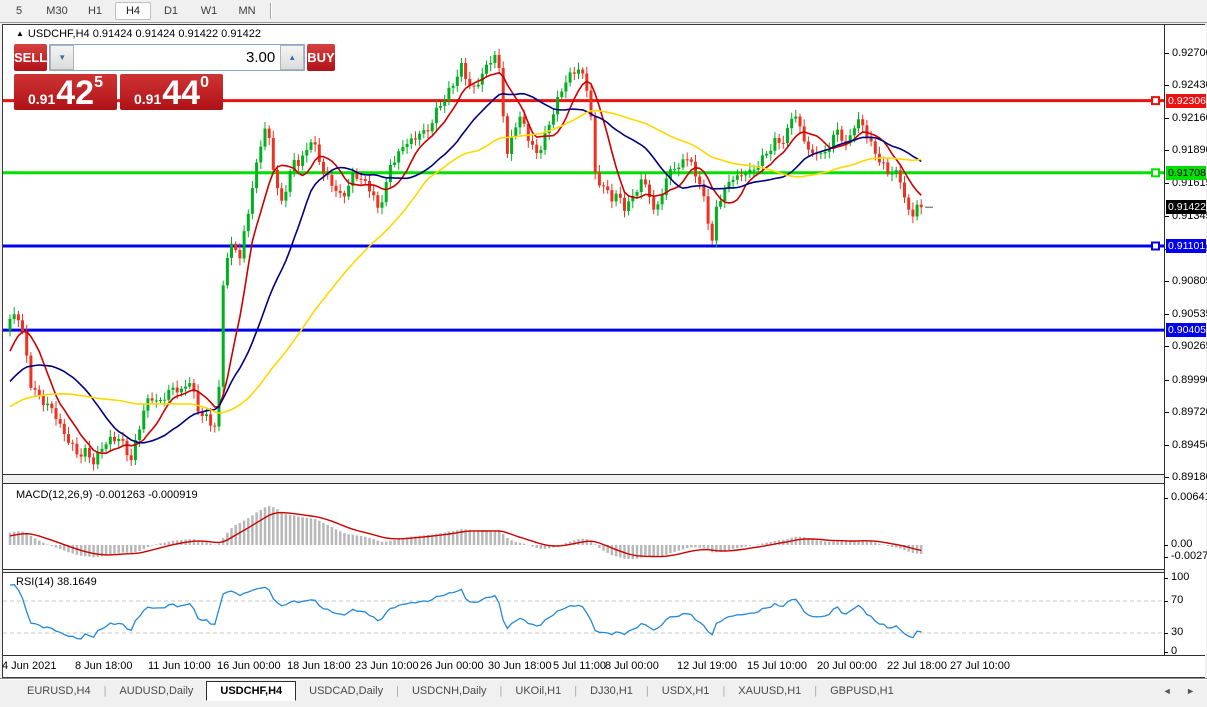 Image resolution: width=1207 pixels, height=707 pixels. What do you see at coordinates (980, 666) in the screenshot?
I see `time-axis-label: 27 Jul 10:00` at bounding box center [980, 666].